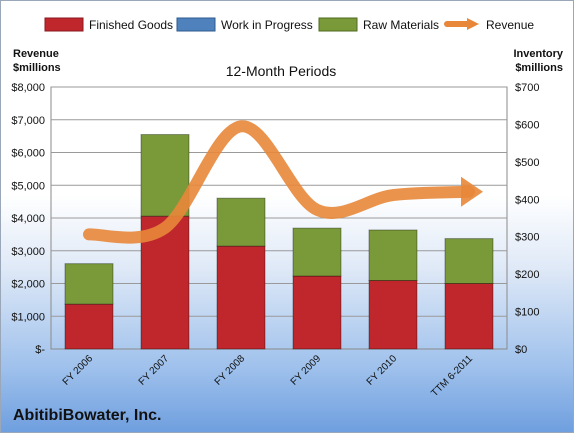 Image resolution: width=574 pixels, height=433 pixels. What do you see at coordinates (527, 238) in the screenshot?
I see `right-tick-label: $300` at bounding box center [527, 238].